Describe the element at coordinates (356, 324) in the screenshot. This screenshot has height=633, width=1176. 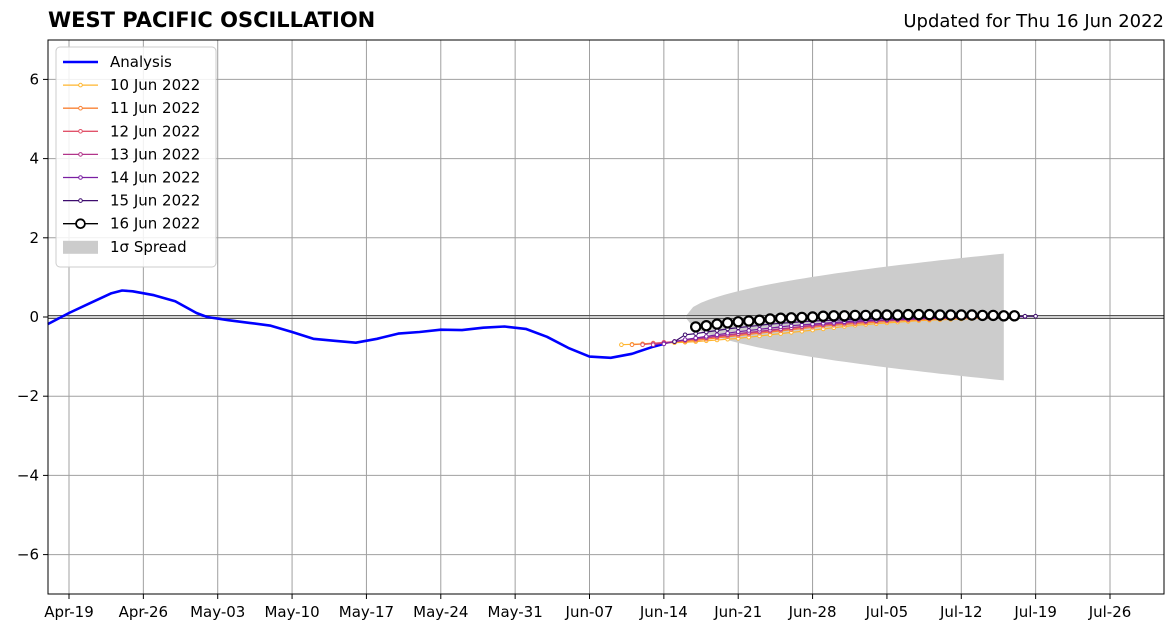
I see `analysis-line` at that location.